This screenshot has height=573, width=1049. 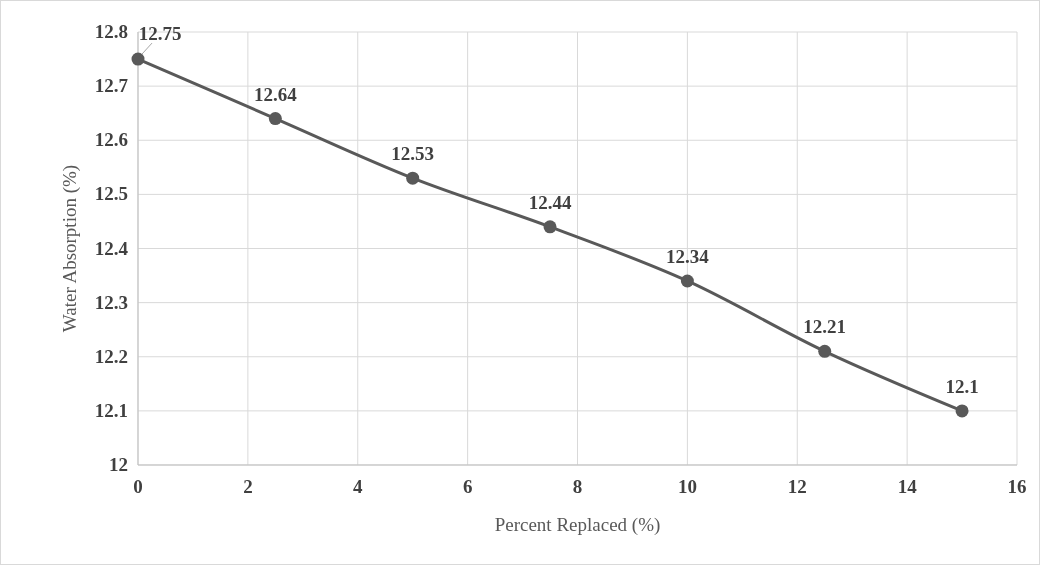 I want to click on x-tick-label: 10, so click(x=687, y=486).